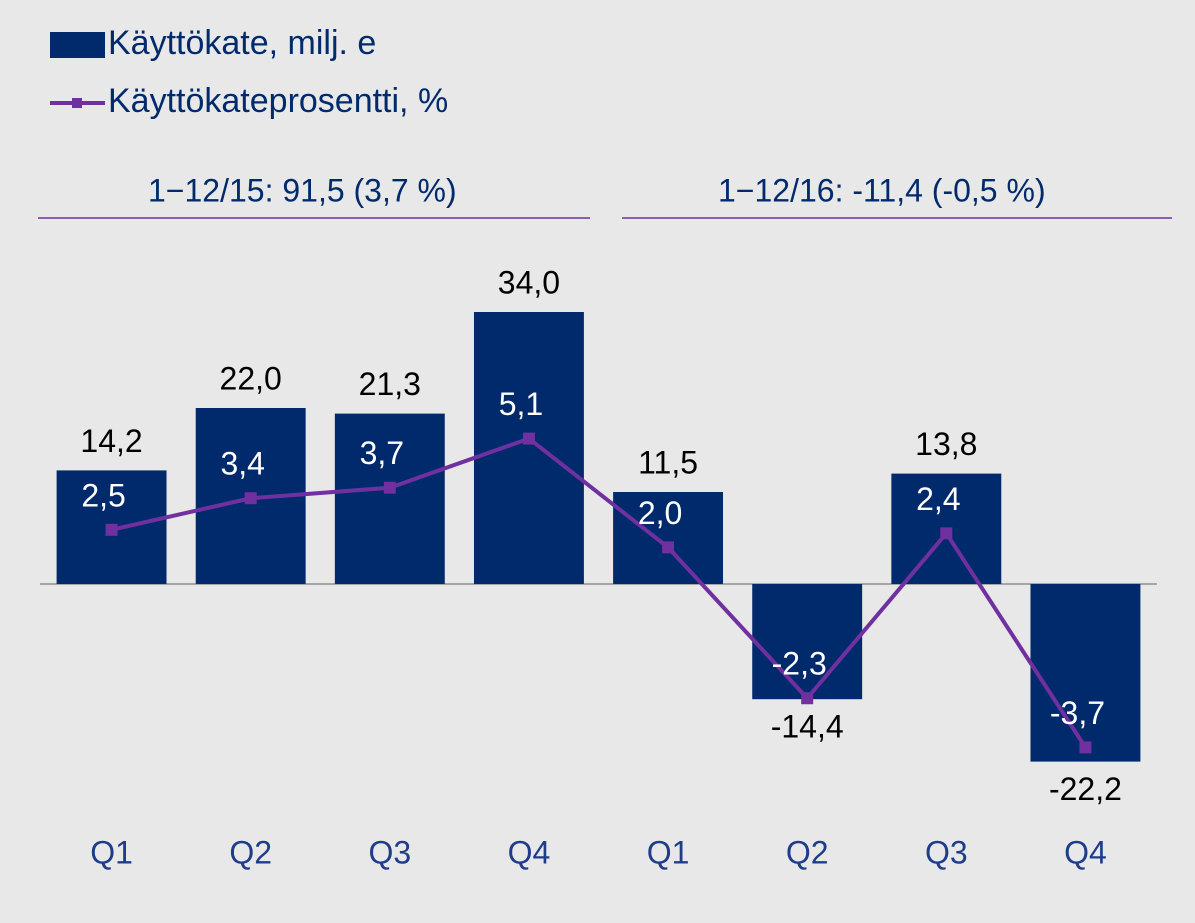 The image size is (1195, 923). What do you see at coordinates (668, 462) in the screenshot?
I see `data-label: 11,5` at bounding box center [668, 462].